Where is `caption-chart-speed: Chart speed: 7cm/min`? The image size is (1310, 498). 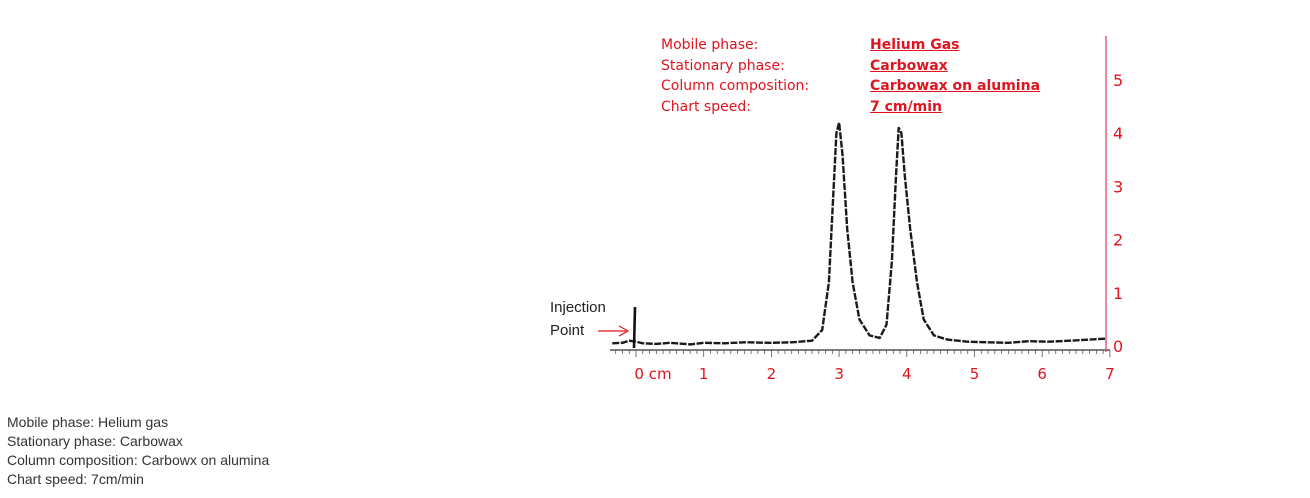 caption-chart-speed: Chart speed: 7cm/min is located at coordinates (75, 479).